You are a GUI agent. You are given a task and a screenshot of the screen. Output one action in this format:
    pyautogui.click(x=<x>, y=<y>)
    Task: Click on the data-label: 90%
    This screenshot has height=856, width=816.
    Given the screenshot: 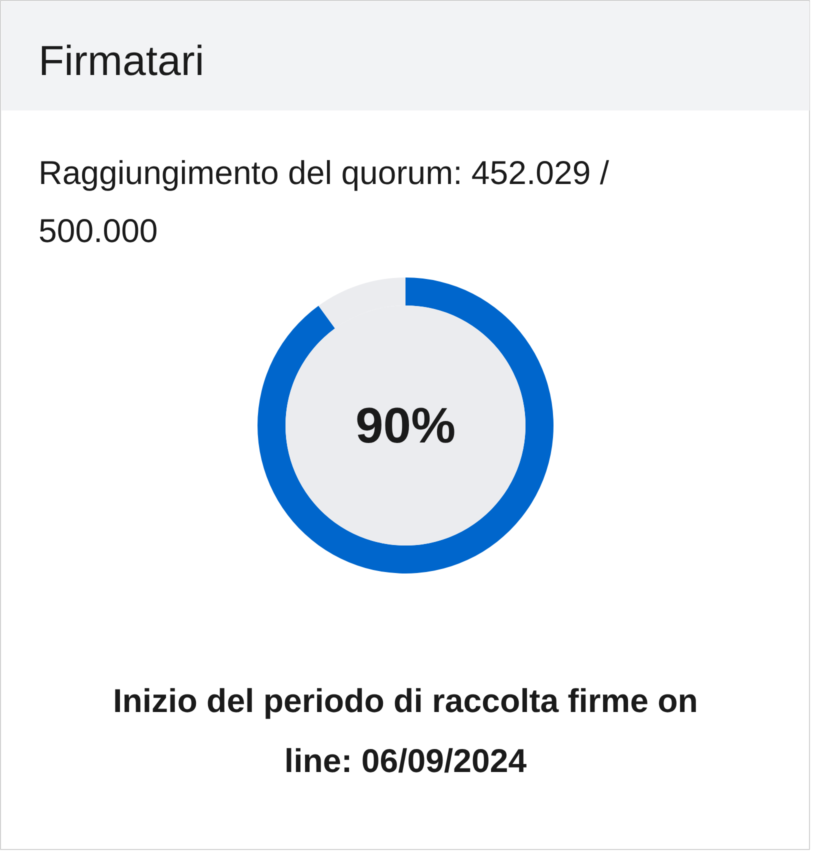 What is the action you would take?
    pyautogui.click(x=405, y=426)
    